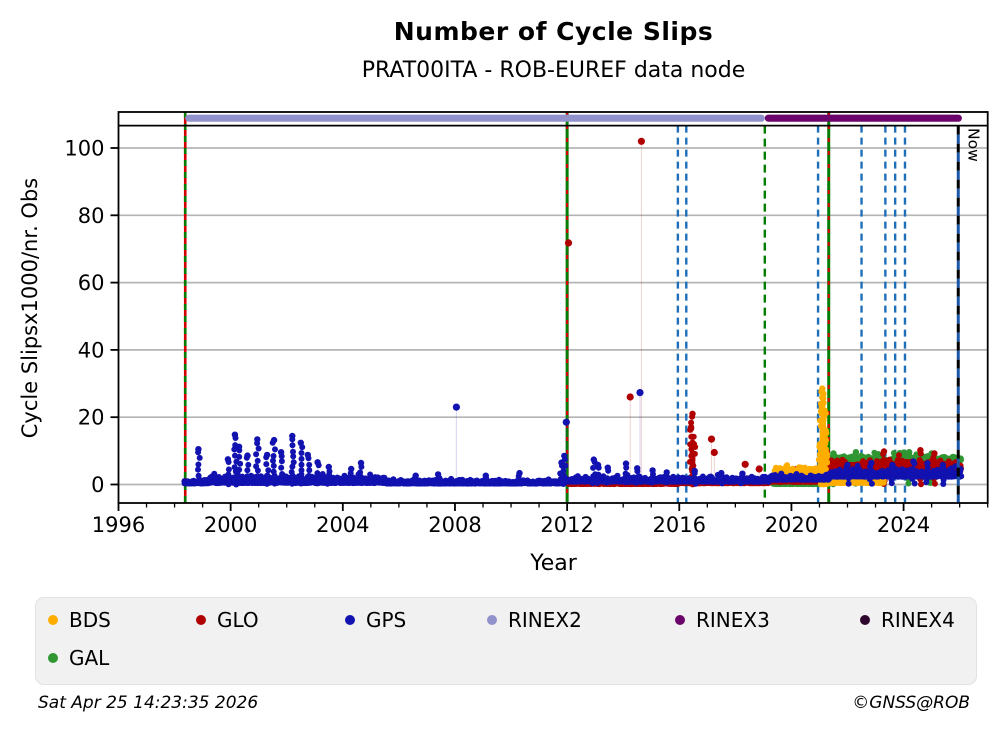 The height and width of the screenshot is (734, 1008). What do you see at coordinates (89, 658) in the screenshot?
I see `legend-label: GAL` at bounding box center [89, 658].